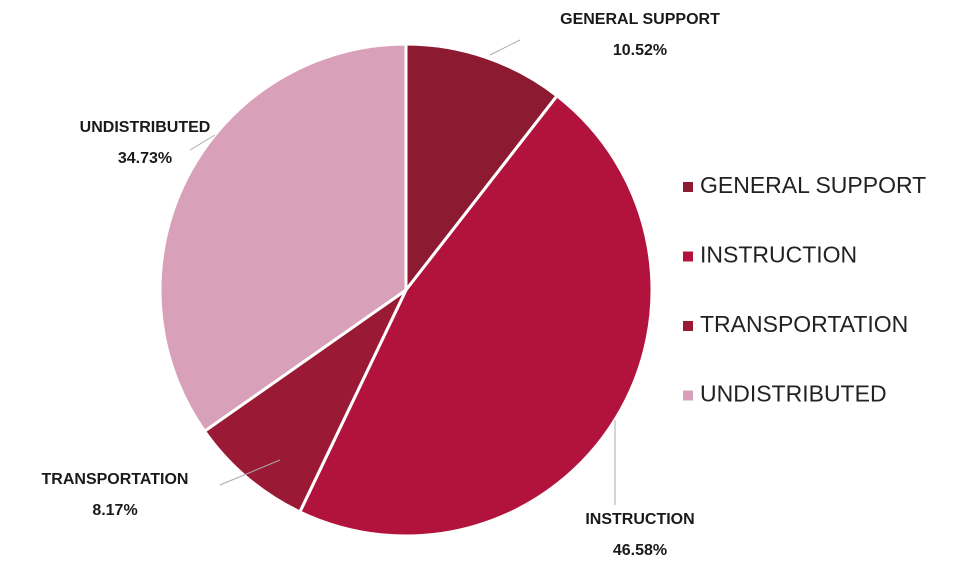 The width and height of the screenshot is (953, 575). I want to click on slice-label: GENERAL SUPPORT, so click(640, 19).